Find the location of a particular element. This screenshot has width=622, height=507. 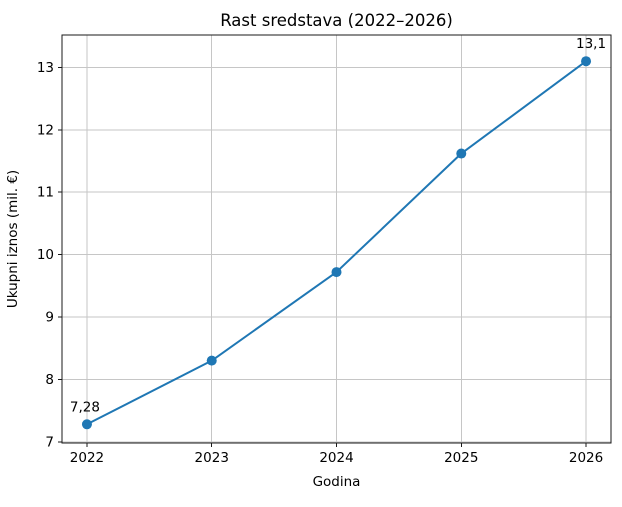

x-tick-label: 2025 is located at coordinates (461, 458).